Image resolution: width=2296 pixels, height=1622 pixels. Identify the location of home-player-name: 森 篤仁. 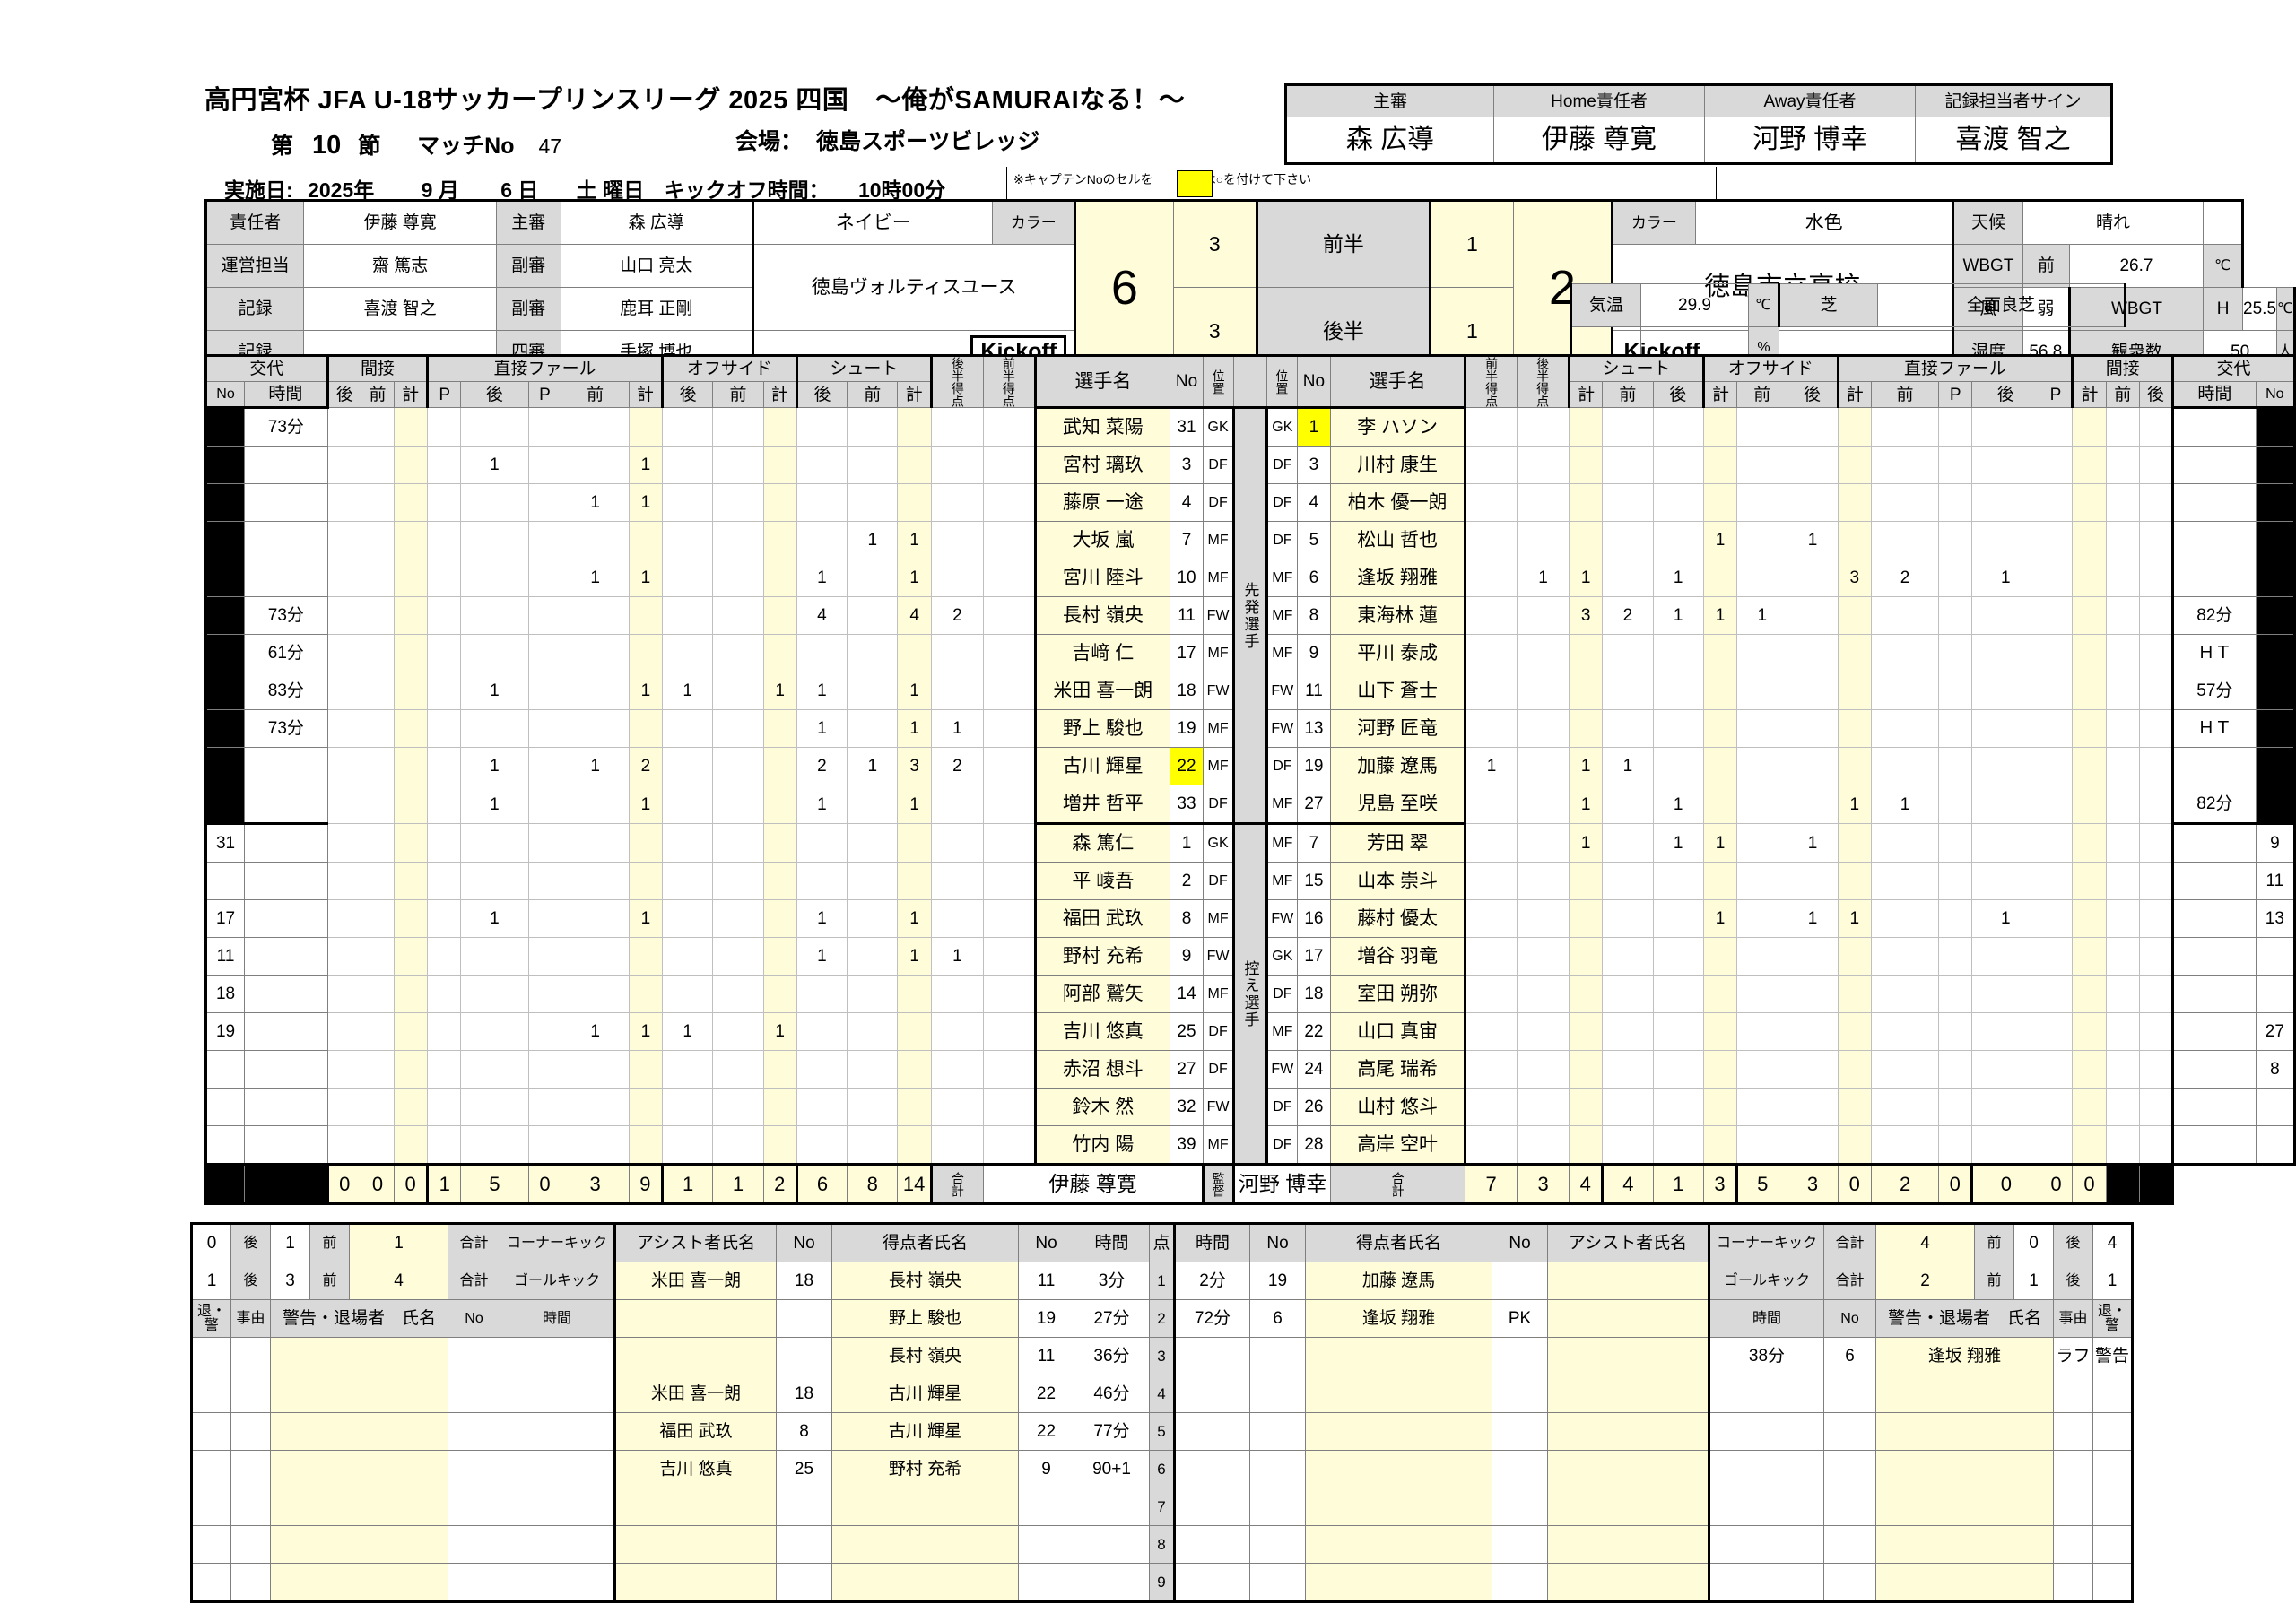
(1101, 842).